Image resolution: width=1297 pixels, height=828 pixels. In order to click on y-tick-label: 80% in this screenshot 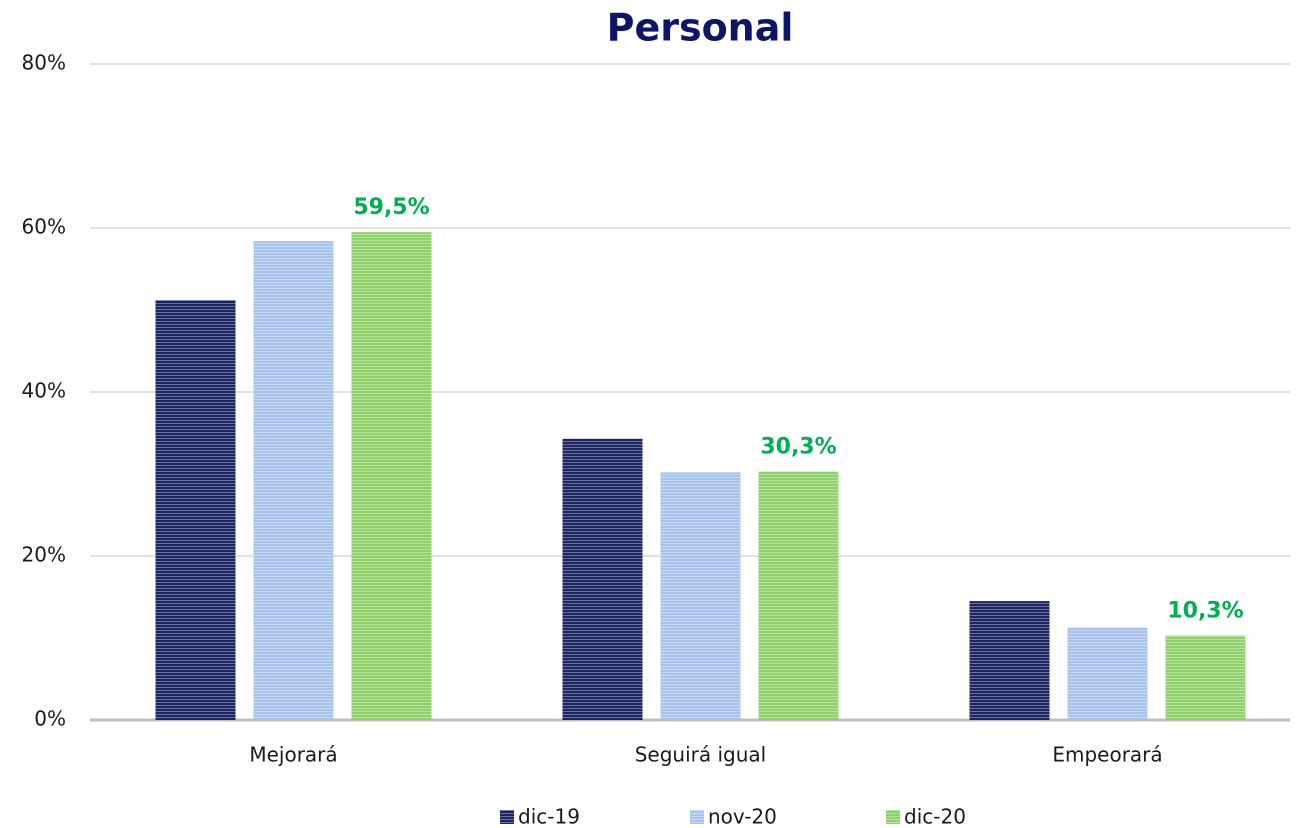, I will do `click(44, 63)`.